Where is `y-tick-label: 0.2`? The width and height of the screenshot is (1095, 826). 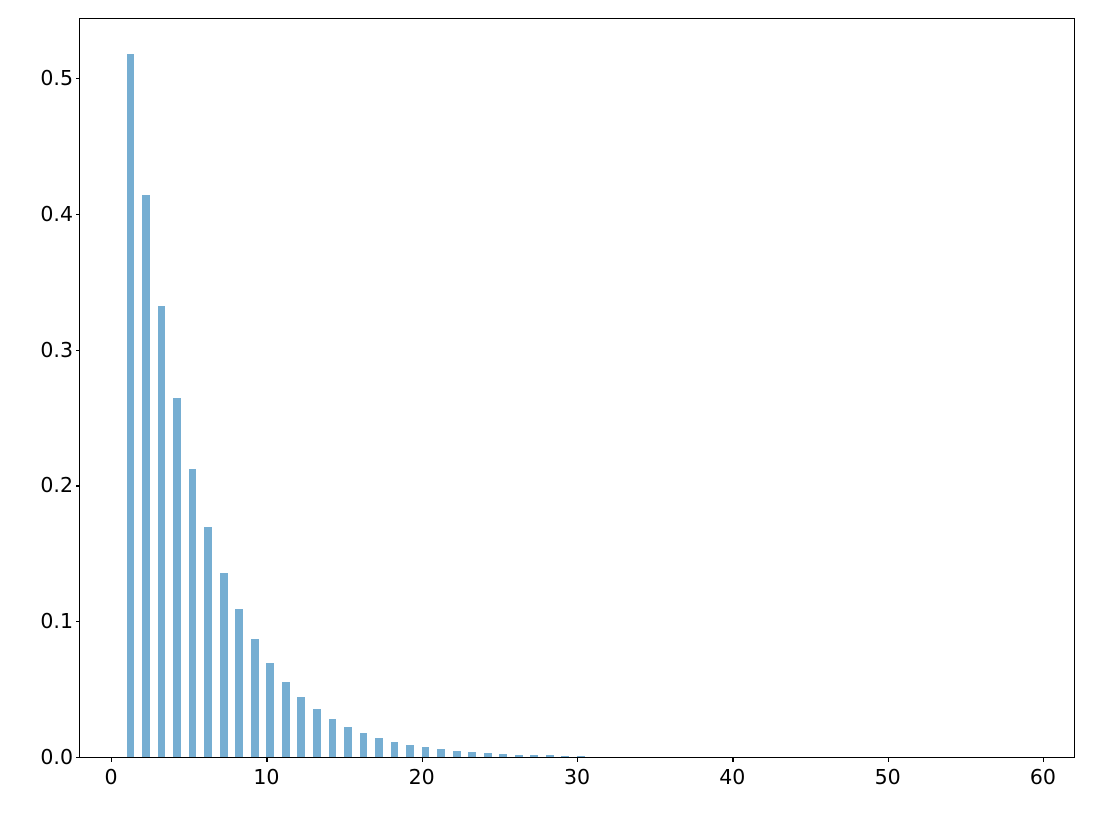 y-tick-label: 0.2 is located at coordinates (56, 485).